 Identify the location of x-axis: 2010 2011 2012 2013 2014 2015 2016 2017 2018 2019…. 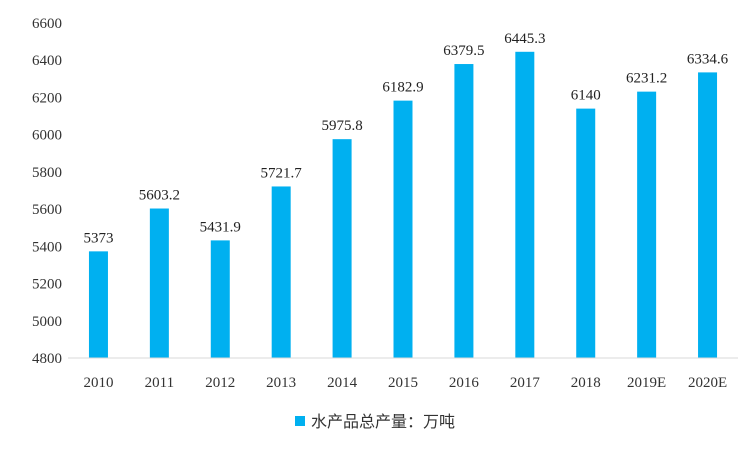
(403, 374).